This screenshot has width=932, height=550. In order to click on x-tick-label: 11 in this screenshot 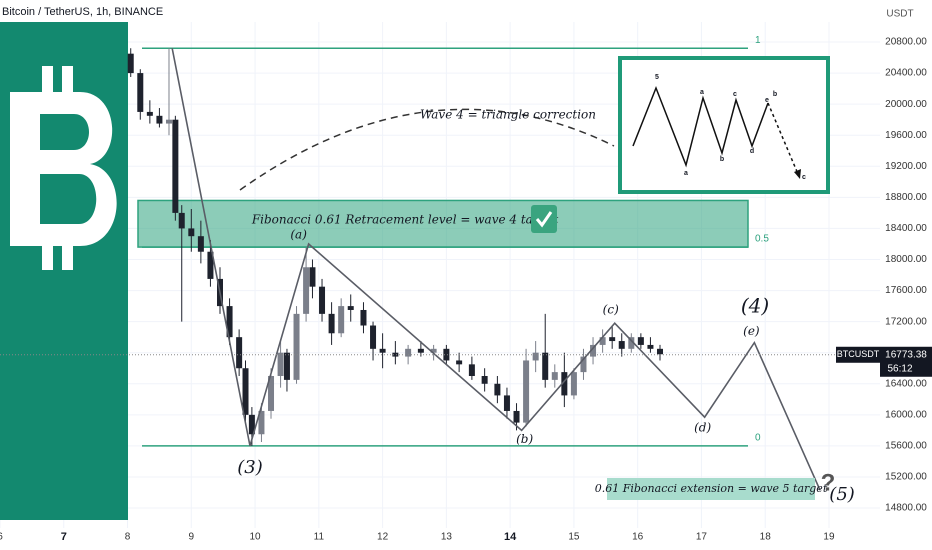, I will do `click(319, 537)`.